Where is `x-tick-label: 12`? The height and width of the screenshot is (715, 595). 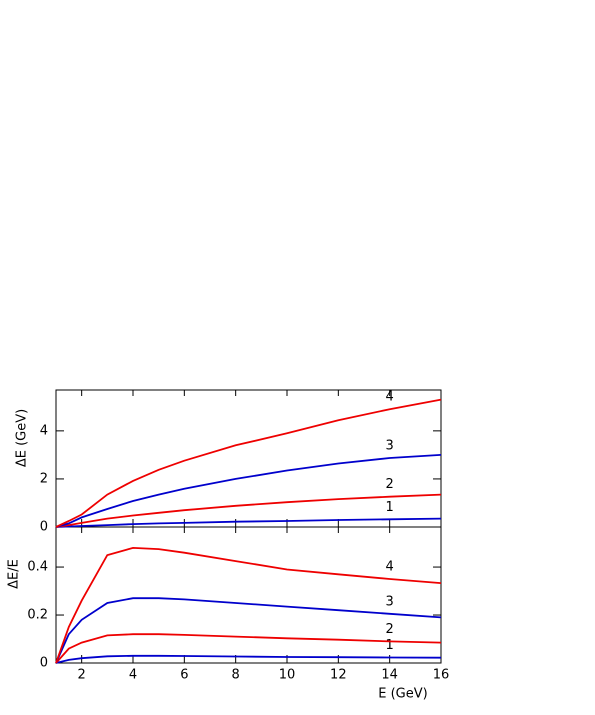
x-tick-label: 12 is located at coordinates (338, 675).